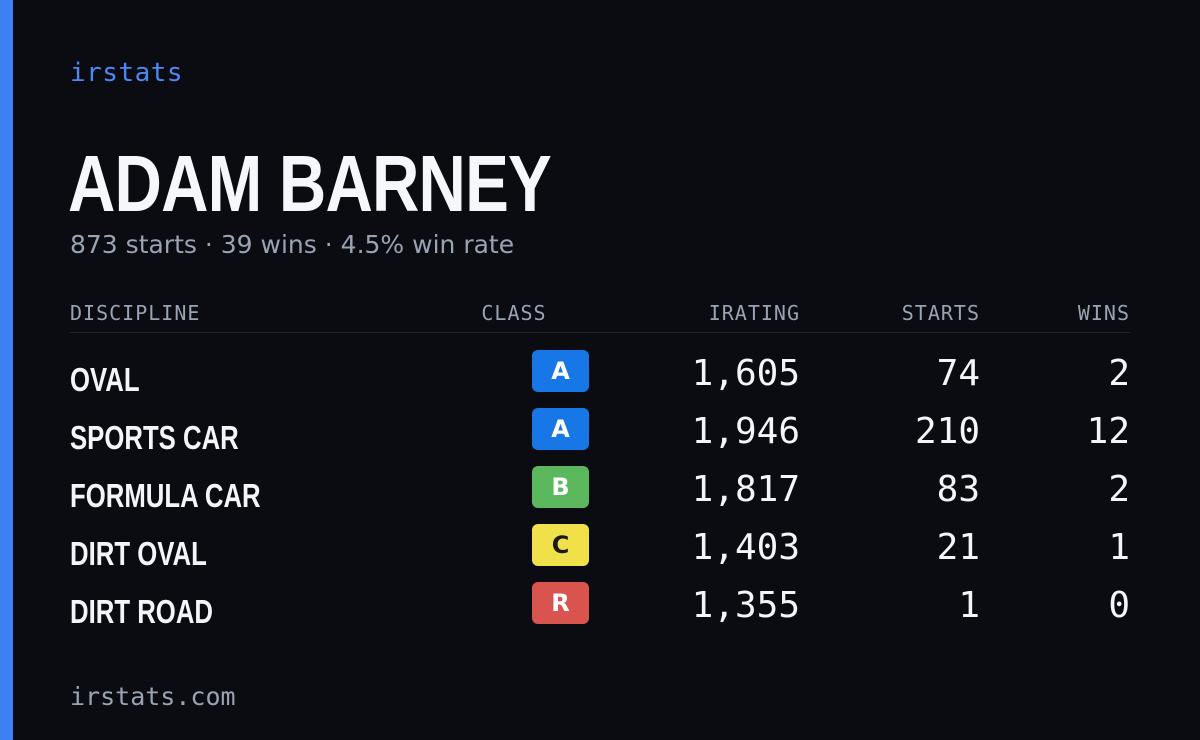  I want to click on irating-value: 1,605, so click(745, 373).